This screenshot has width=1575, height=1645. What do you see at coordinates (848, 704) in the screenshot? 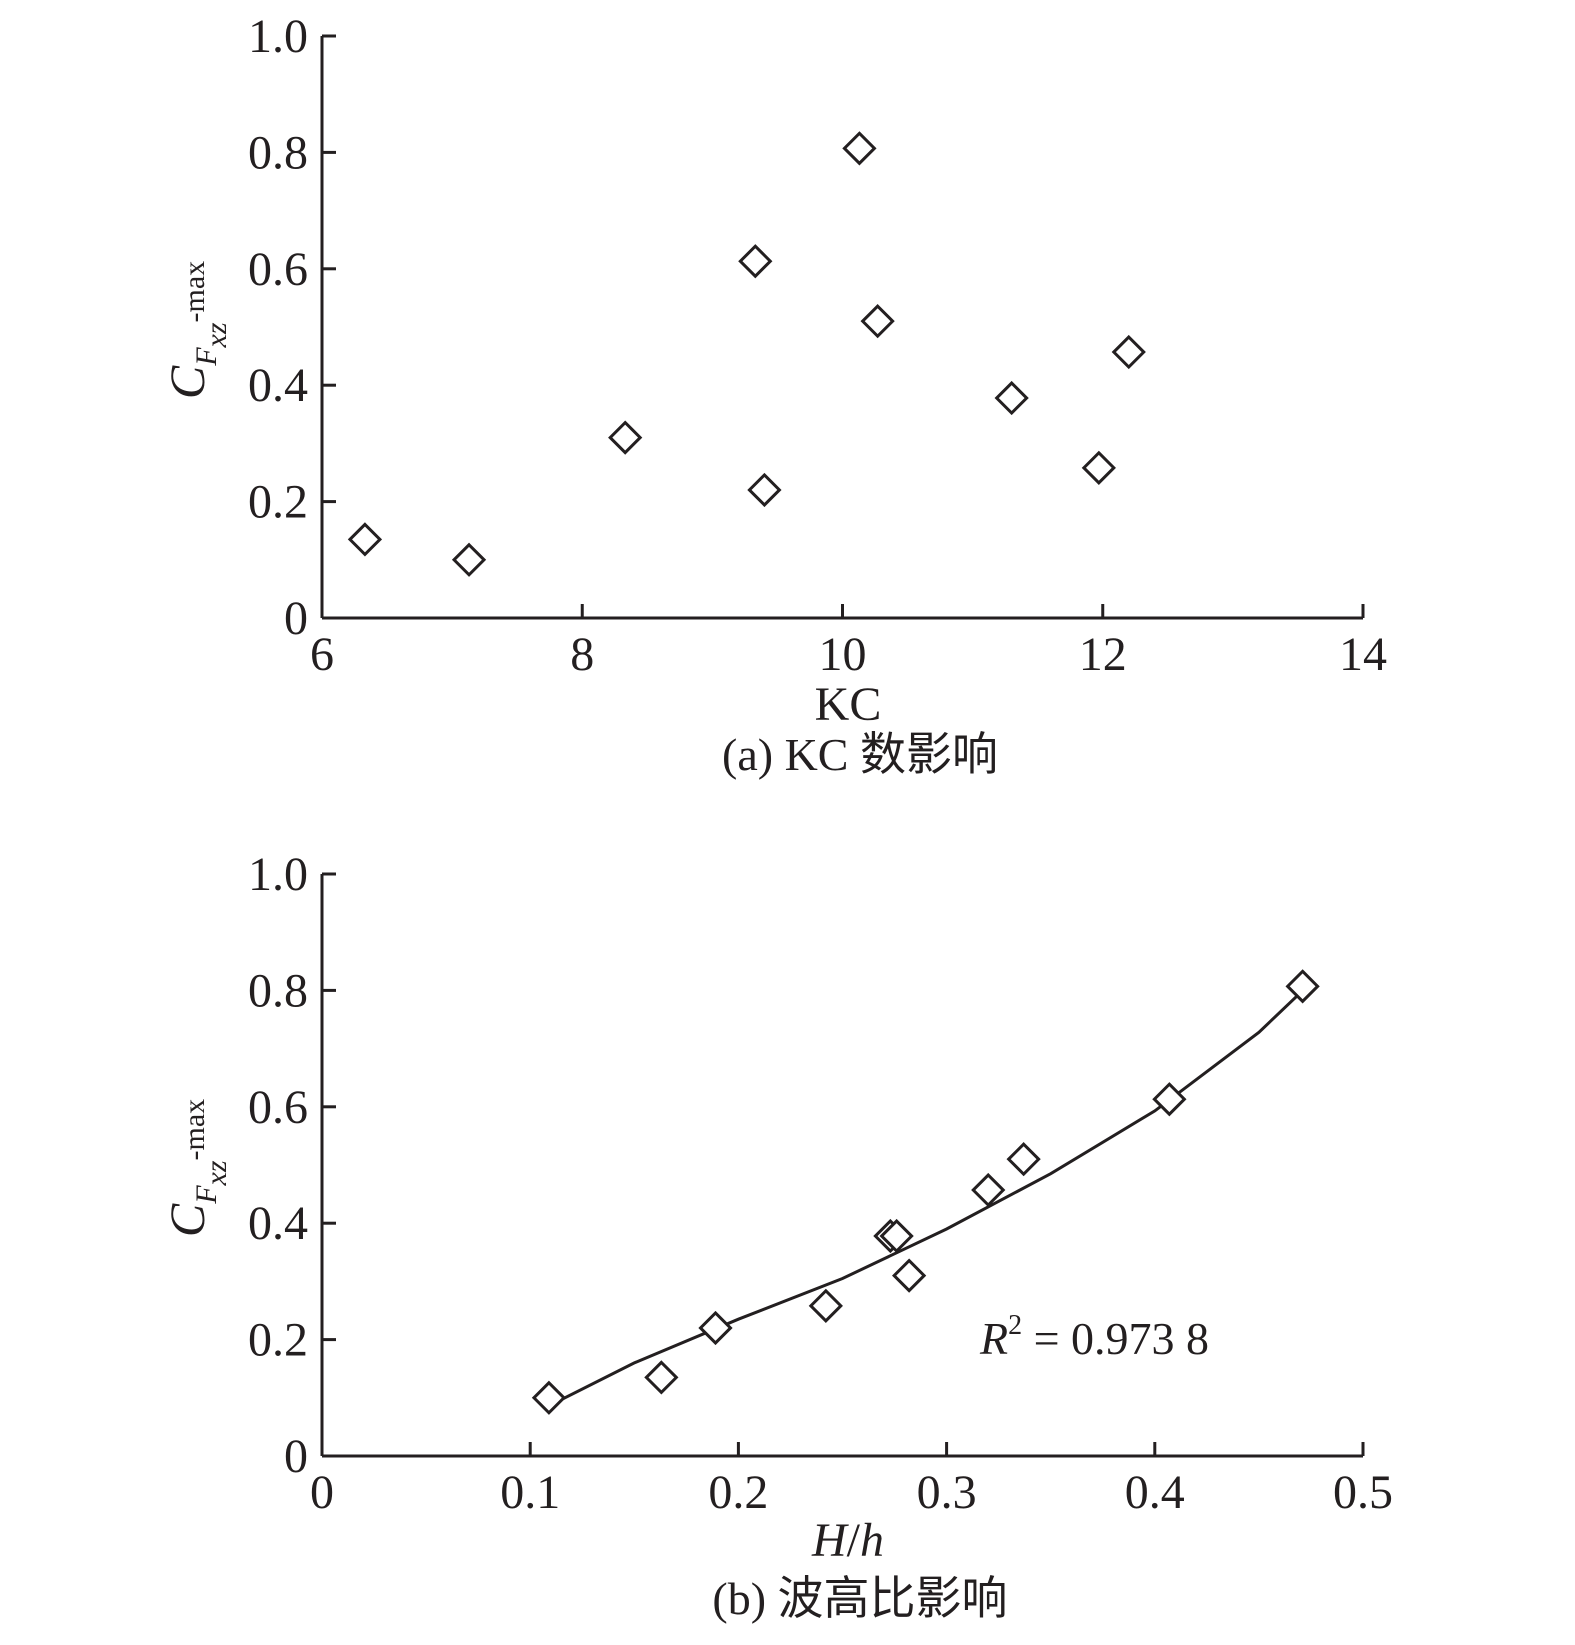
I see `panel-a-x-axis-label: KC` at bounding box center [848, 704].